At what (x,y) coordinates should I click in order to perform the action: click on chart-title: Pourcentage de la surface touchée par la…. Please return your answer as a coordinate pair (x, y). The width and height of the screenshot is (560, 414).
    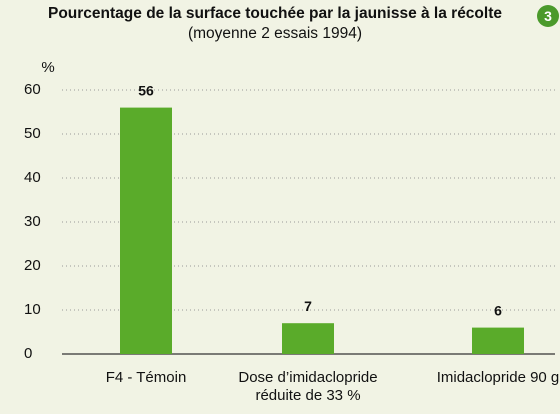
    Looking at the image, I should click on (275, 13).